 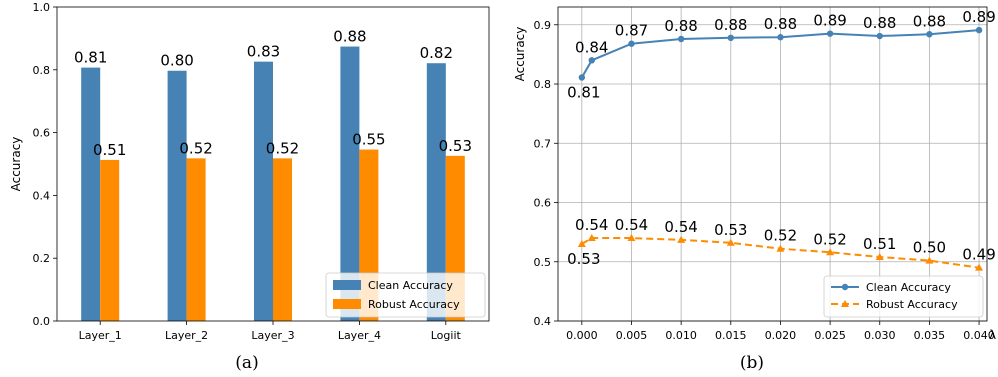 I want to click on data-label: 0.49, so click(x=978, y=255).